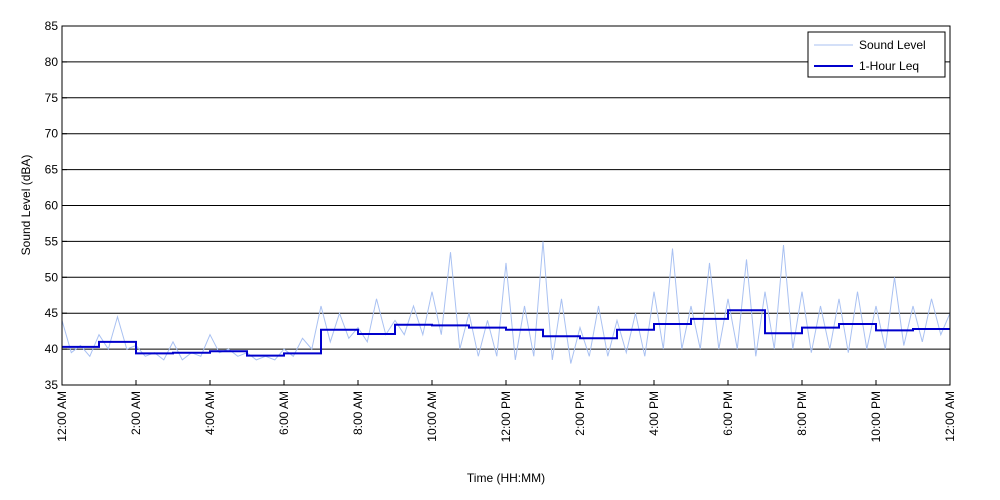 The image size is (1000, 500). What do you see at coordinates (52, 349) in the screenshot?
I see `y-tick-label: 40` at bounding box center [52, 349].